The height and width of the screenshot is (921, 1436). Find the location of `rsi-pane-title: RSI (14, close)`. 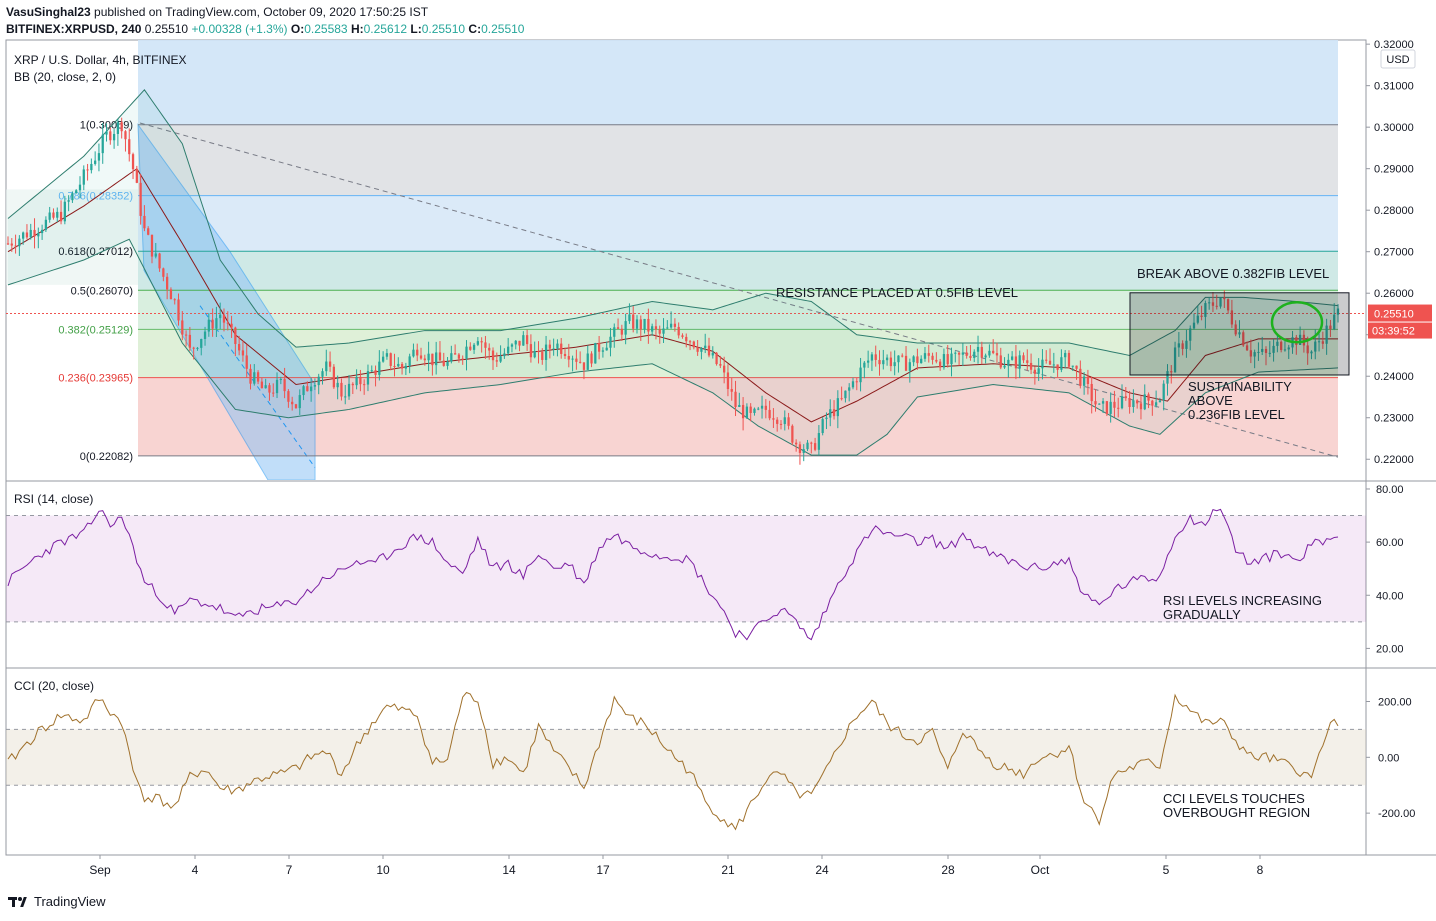

rsi-pane-title: RSI (14, close) is located at coordinates (53, 499).